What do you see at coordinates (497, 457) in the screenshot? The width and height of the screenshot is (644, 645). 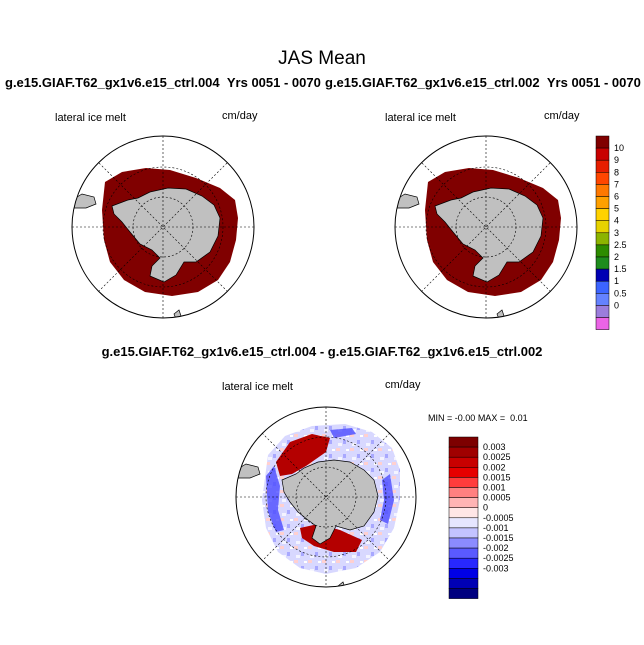 I see `diff-colorbar-tick-label: 0.0025` at bounding box center [497, 457].